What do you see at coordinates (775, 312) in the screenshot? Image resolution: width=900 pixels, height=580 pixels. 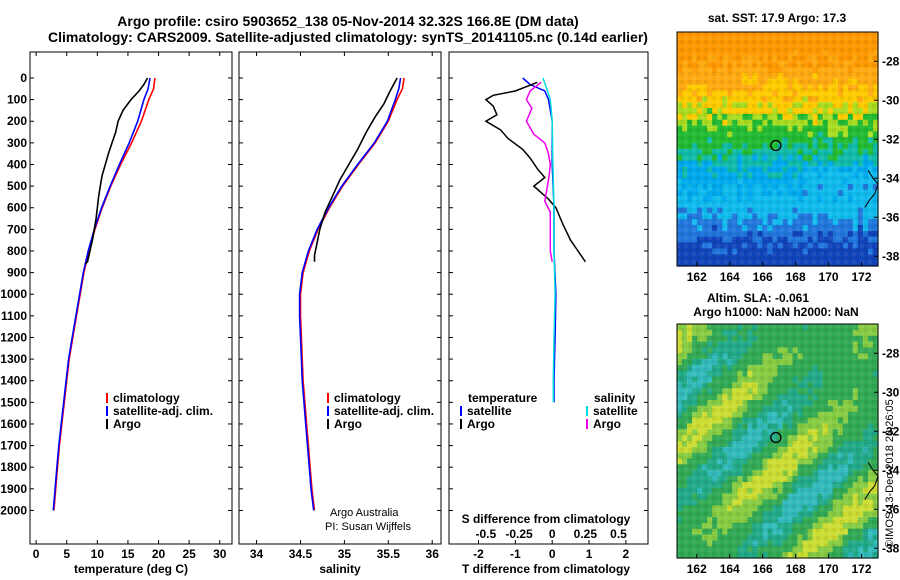 I see `sla-map-title-line2: Argo h1000: NaN h2000: NaN` at bounding box center [775, 312].